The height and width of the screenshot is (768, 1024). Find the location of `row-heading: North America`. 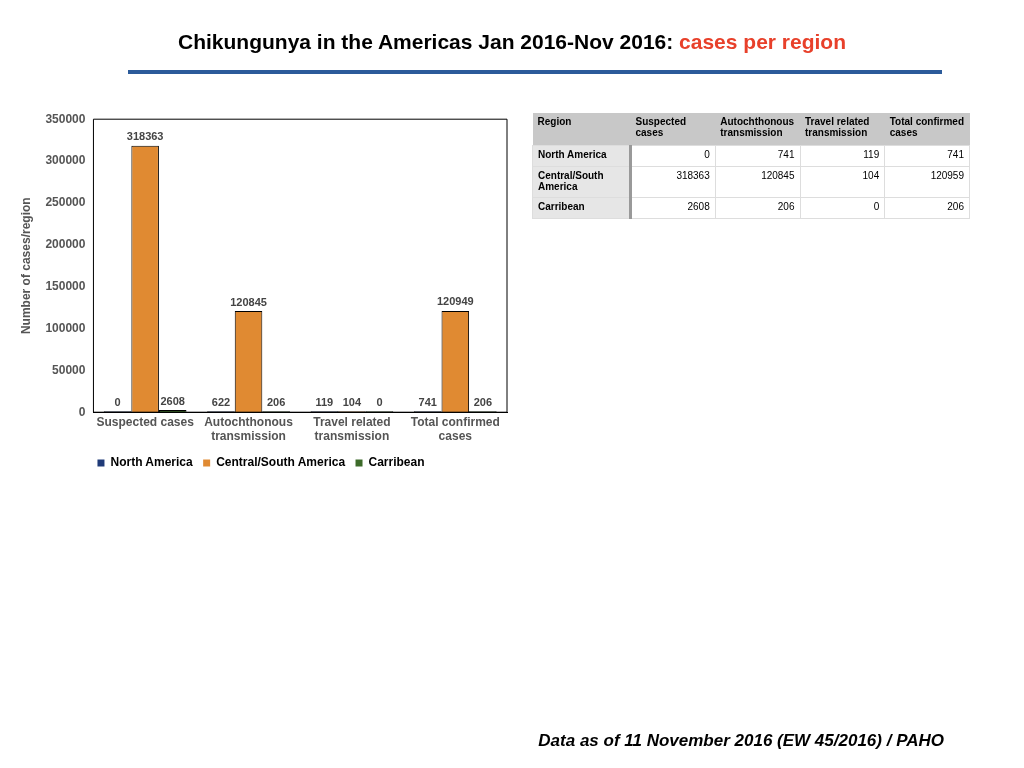

row-heading: North America is located at coordinates (581, 156).